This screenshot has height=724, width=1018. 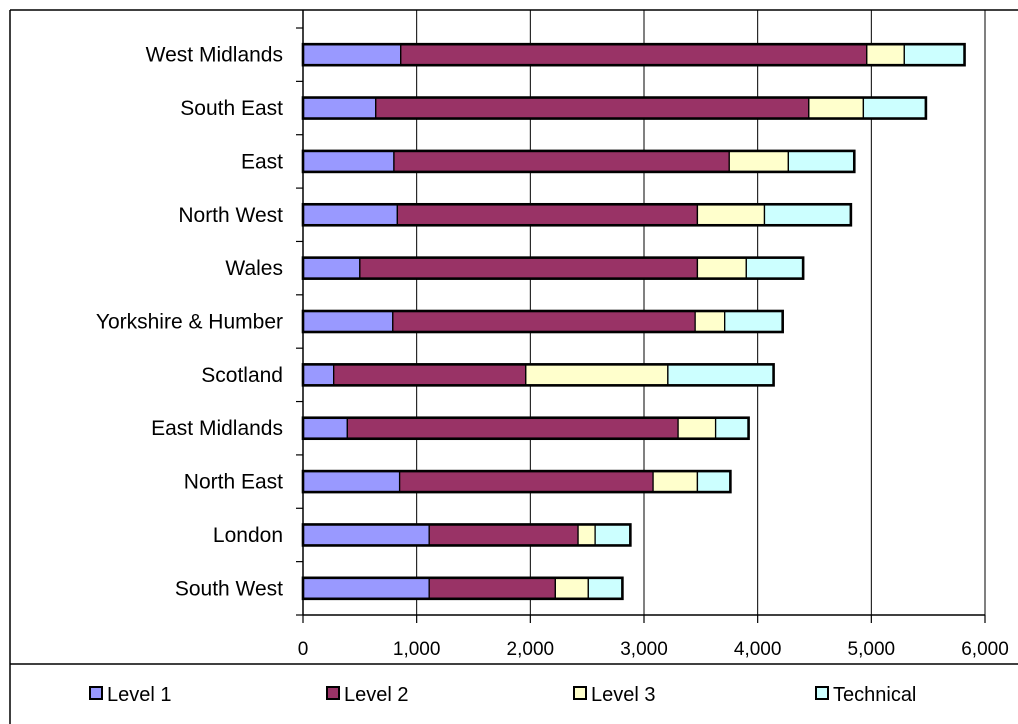 I want to click on bar-west-midlands-technical, so click(x=934, y=54).